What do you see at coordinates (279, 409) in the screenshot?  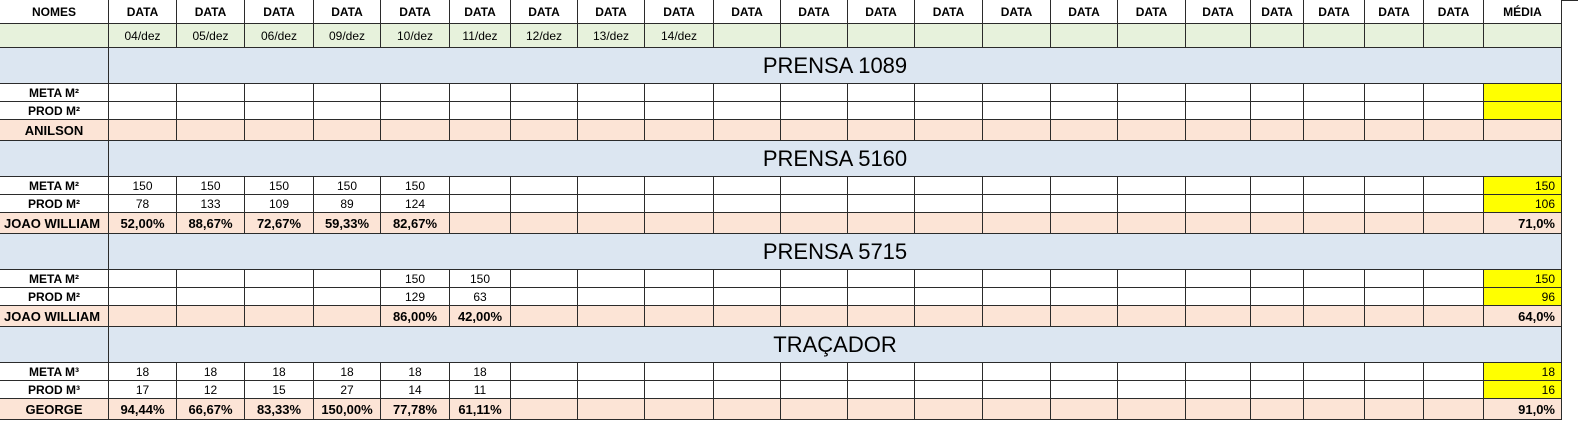 I see `percentage-cell: 83,33%` at bounding box center [279, 409].